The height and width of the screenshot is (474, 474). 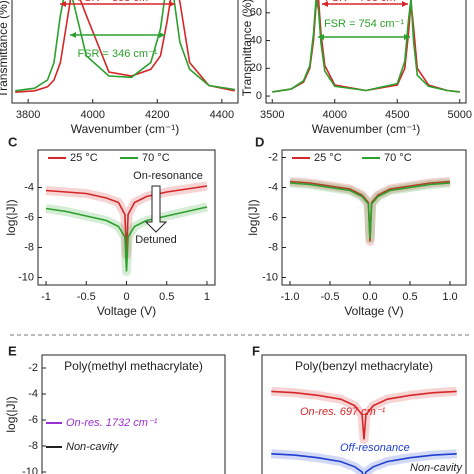 What do you see at coordinates (126, 297) in the screenshot?
I see `x-tick-label: 0` at bounding box center [126, 297].